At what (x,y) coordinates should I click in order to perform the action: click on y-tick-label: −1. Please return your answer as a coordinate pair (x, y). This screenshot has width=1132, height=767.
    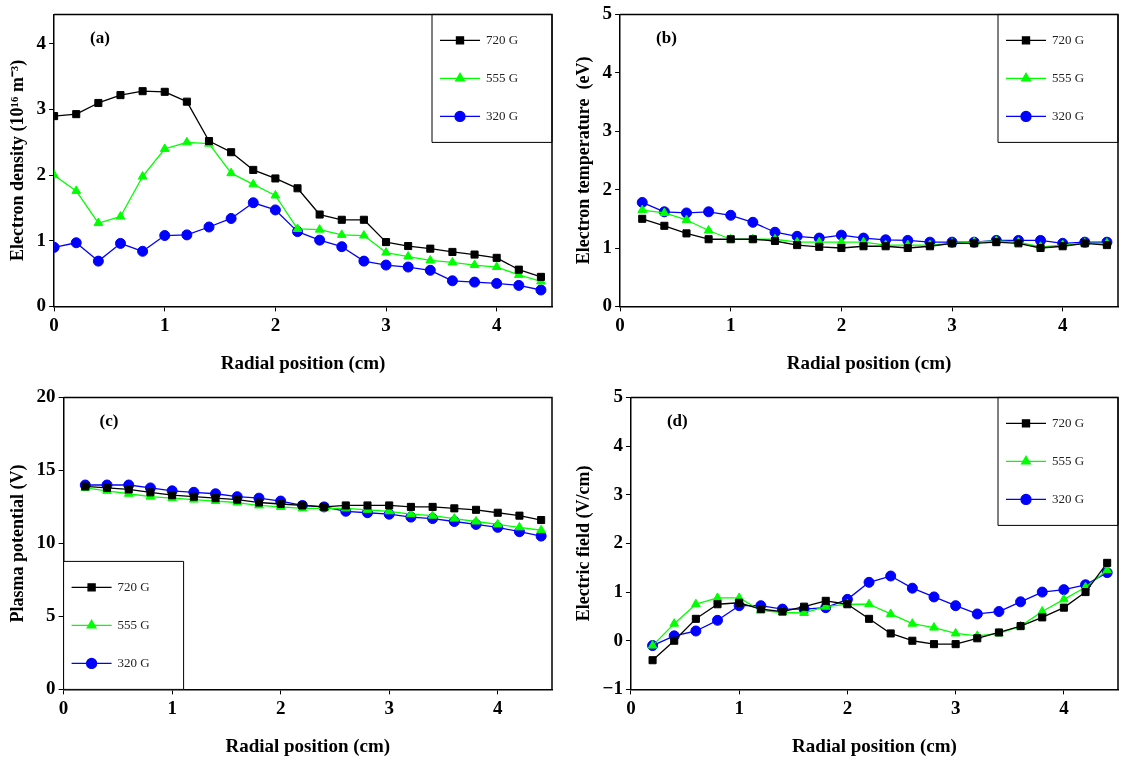
    Looking at the image, I should click on (612, 688).